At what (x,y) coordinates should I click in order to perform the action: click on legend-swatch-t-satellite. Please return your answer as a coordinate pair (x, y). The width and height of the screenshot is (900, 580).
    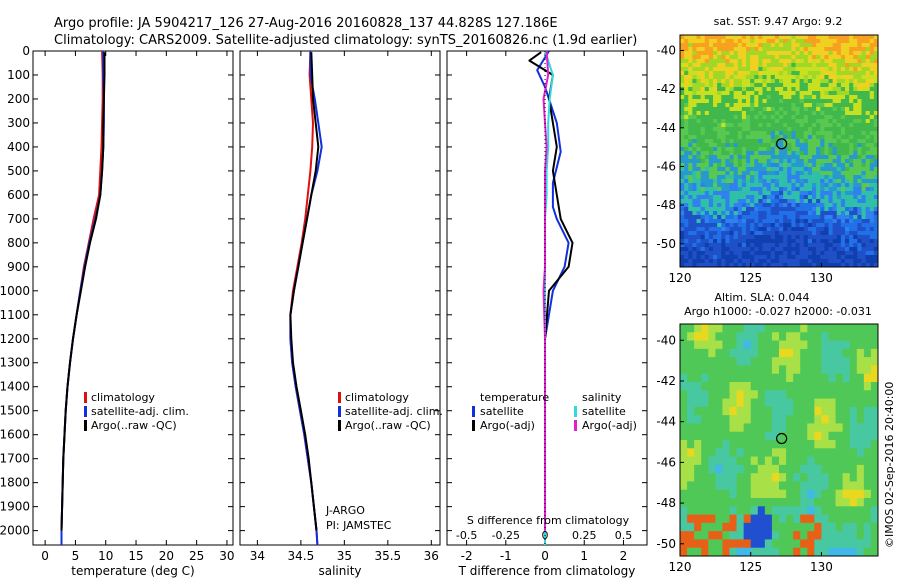
    Looking at the image, I should click on (473, 411).